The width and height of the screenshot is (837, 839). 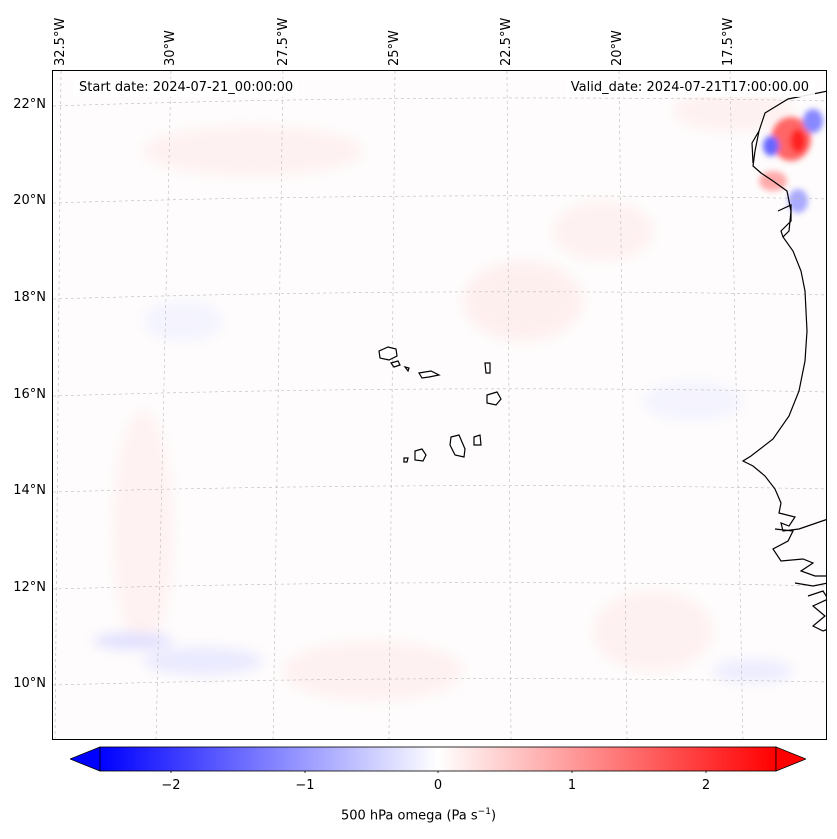 I want to click on island-santiago, so click(x=457, y=446).